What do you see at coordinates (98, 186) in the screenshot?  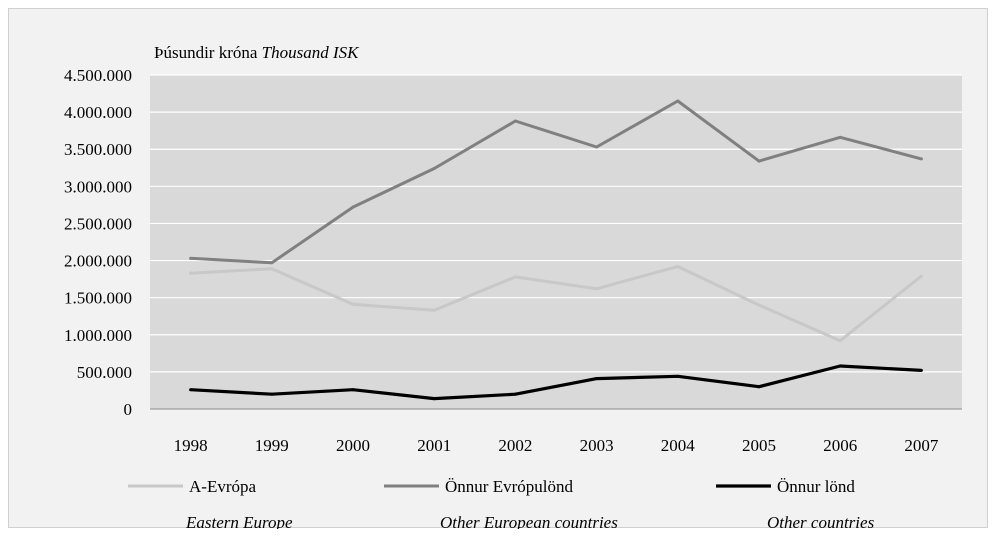 I see `y-tick-label: 3.000.000` at bounding box center [98, 186].